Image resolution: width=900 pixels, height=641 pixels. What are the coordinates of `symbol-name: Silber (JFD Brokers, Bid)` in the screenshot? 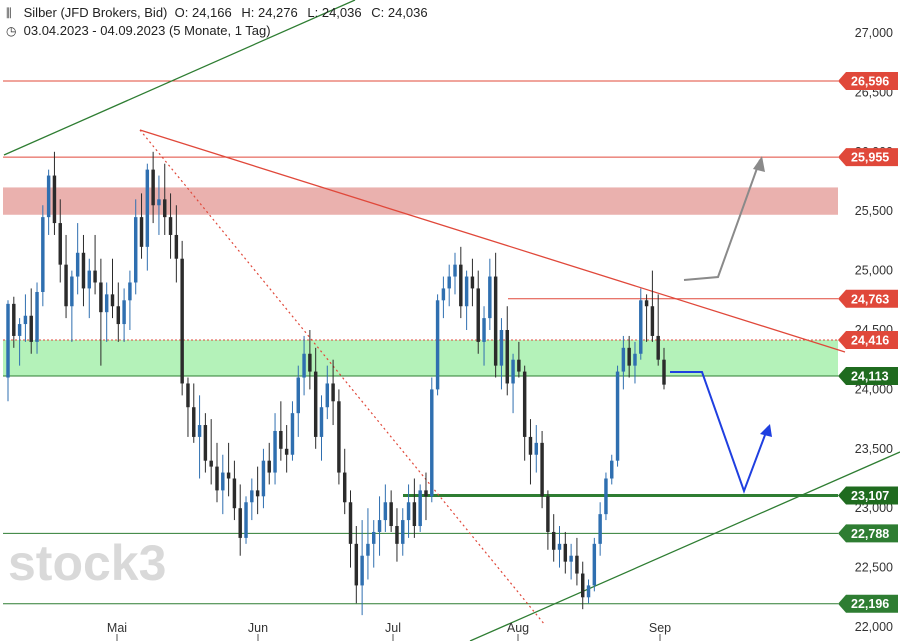 It's located at (95, 12).